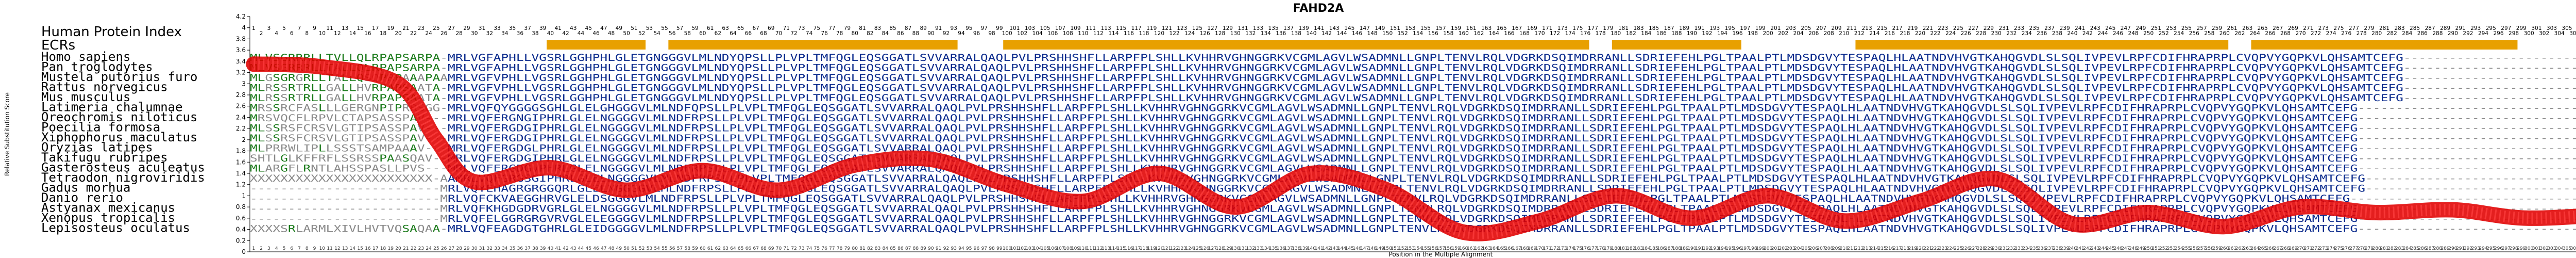 The image size is (2576, 258). What do you see at coordinates (1669, 248) in the screenshot?
I see `position-number-bottom: 187` at bounding box center [1669, 248].